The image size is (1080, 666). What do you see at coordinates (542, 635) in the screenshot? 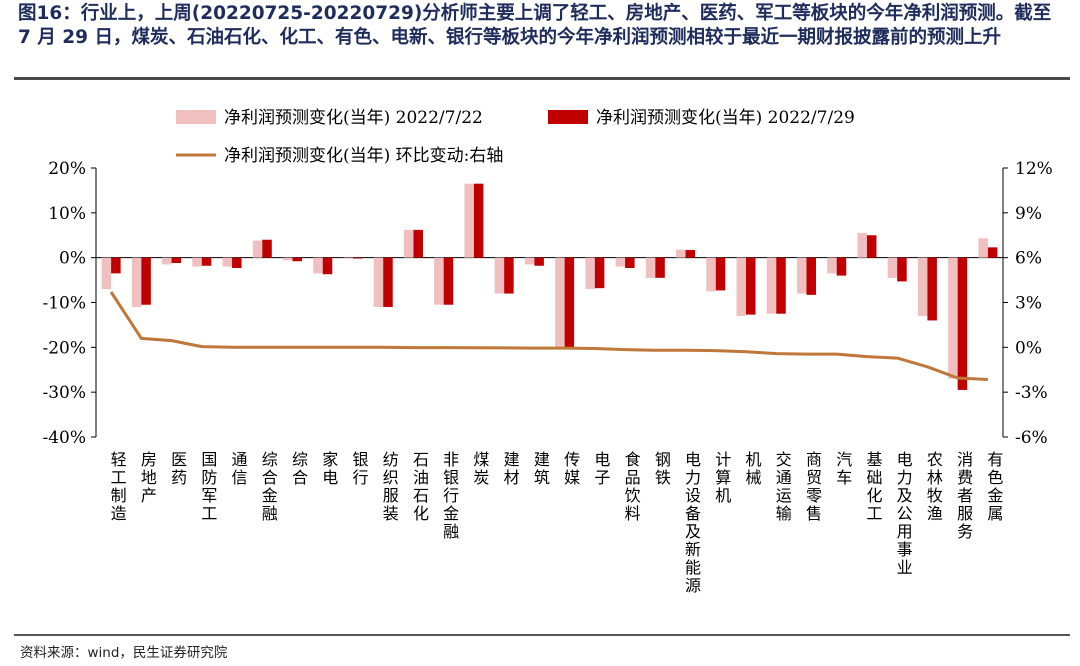
I see `footer-divider` at bounding box center [542, 635].